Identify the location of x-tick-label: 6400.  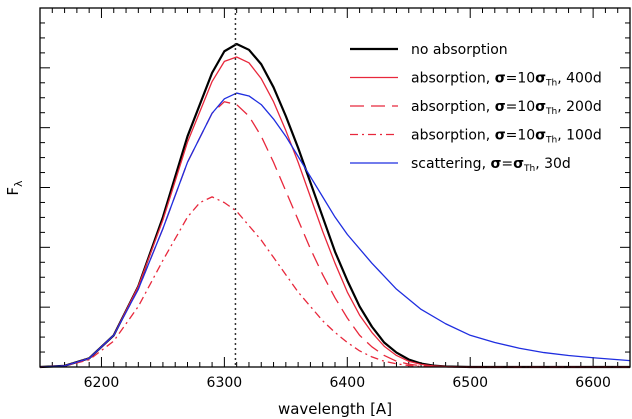
(347, 383).